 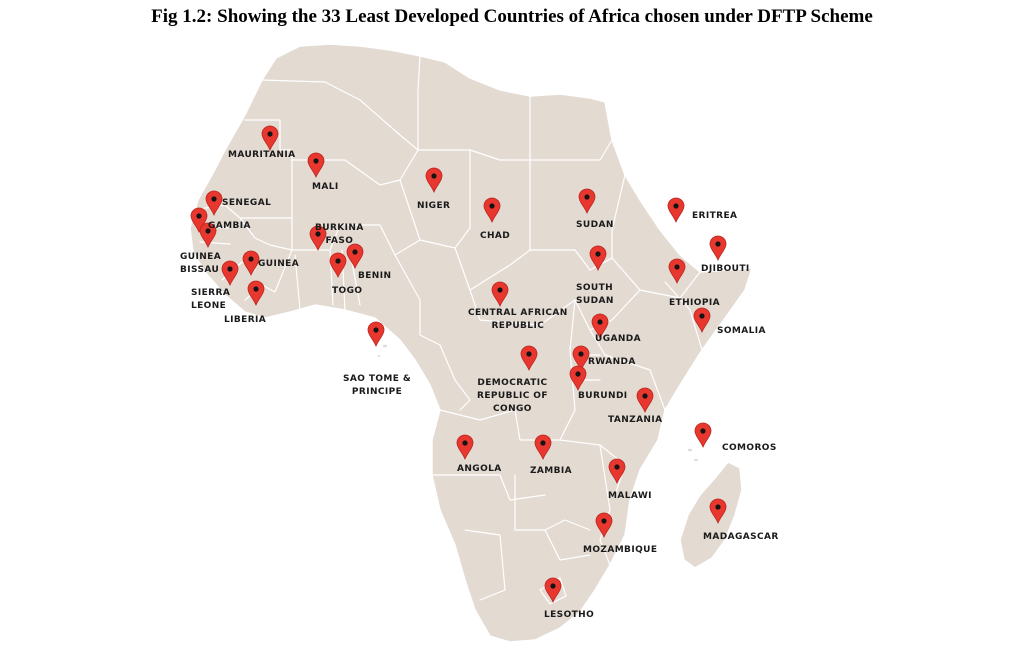 I want to click on label-uganda: UGANDA, so click(x=618, y=339).